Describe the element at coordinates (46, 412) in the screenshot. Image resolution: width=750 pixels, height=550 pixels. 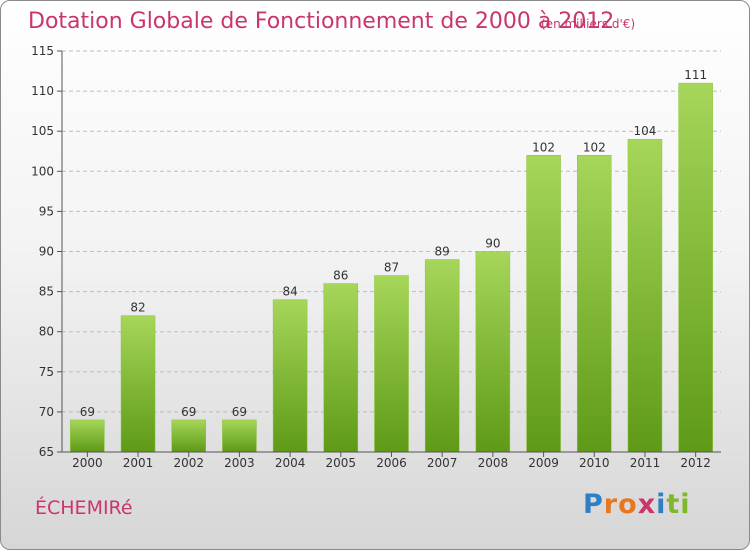
I see `y-tick-label: 70` at that location.